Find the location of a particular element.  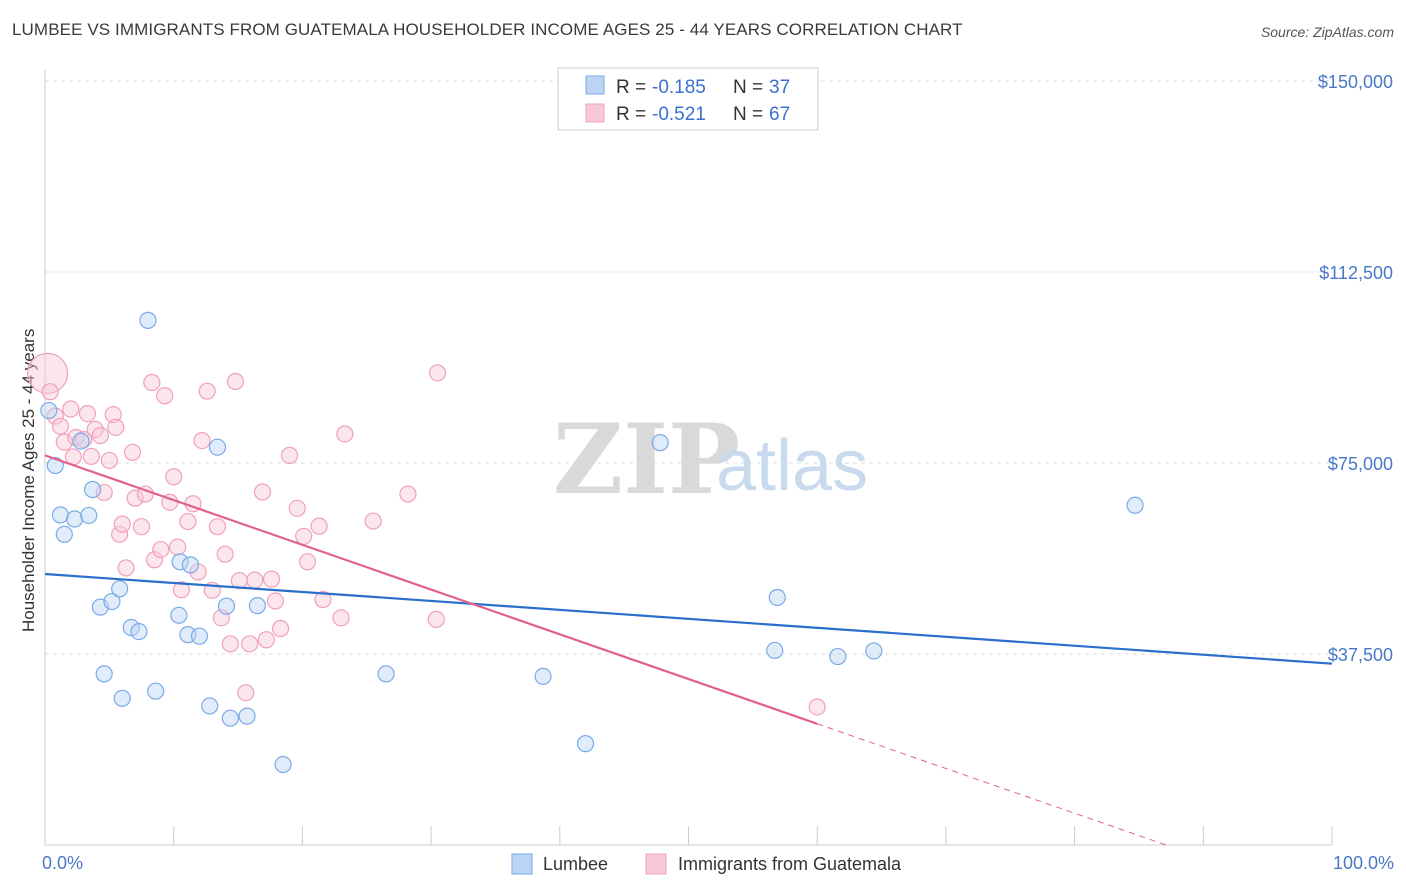

legend-r-label-0: R = is located at coordinates (631, 87).